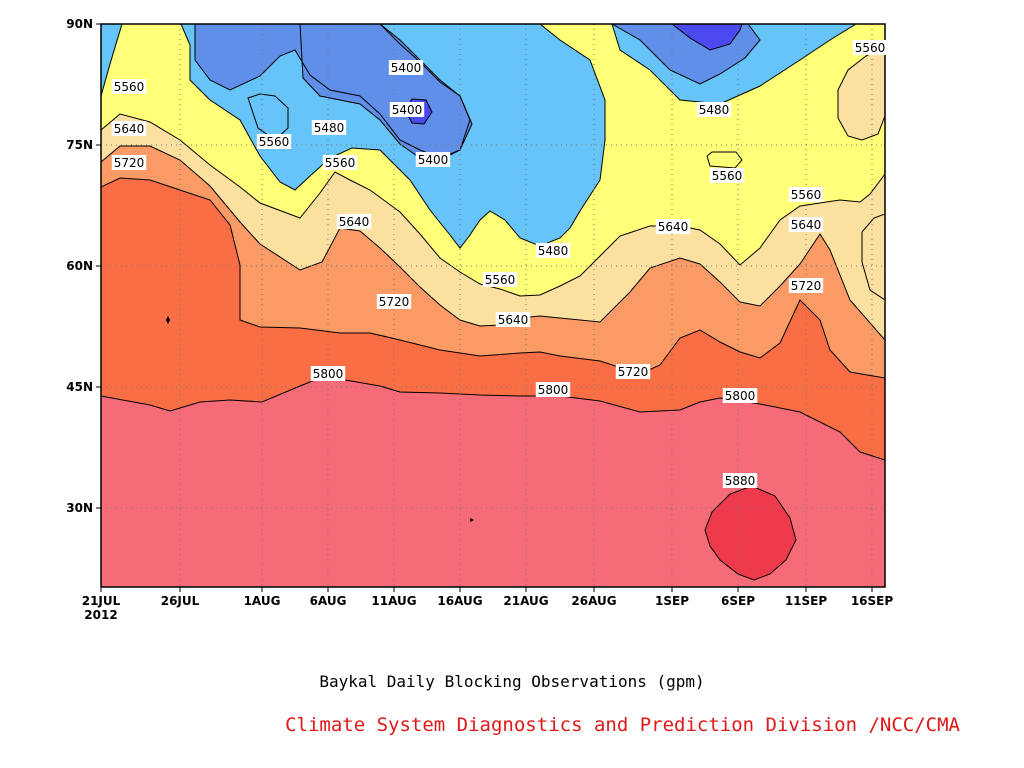 The width and height of the screenshot is (1024, 768). Describe the element at coordinates (79, 145) in the screenshot. I see `y-tick-label: 75N` at that location.